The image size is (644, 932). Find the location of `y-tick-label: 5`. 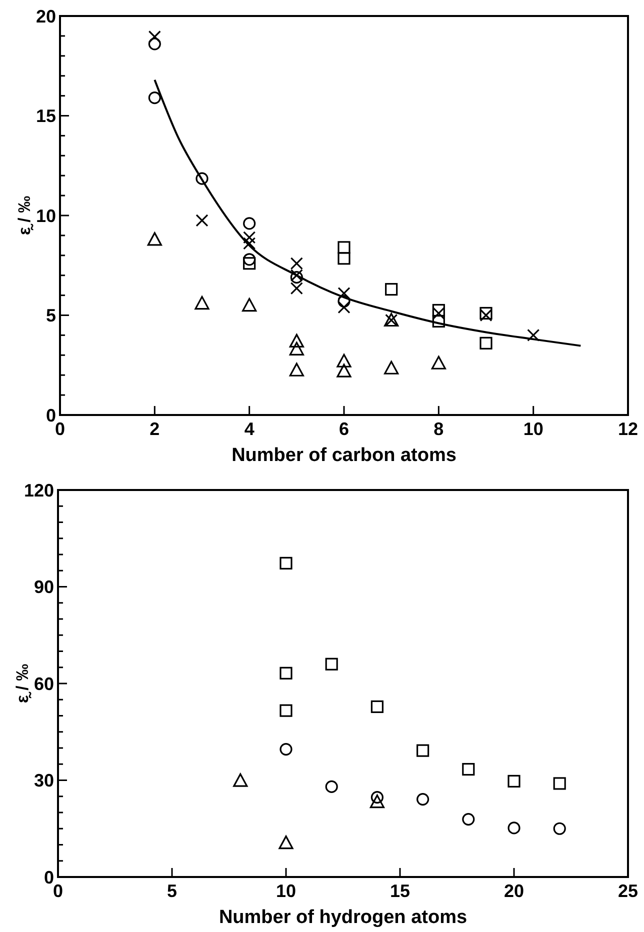

y-tick-label: 5 is located at coordinates (51, 316).